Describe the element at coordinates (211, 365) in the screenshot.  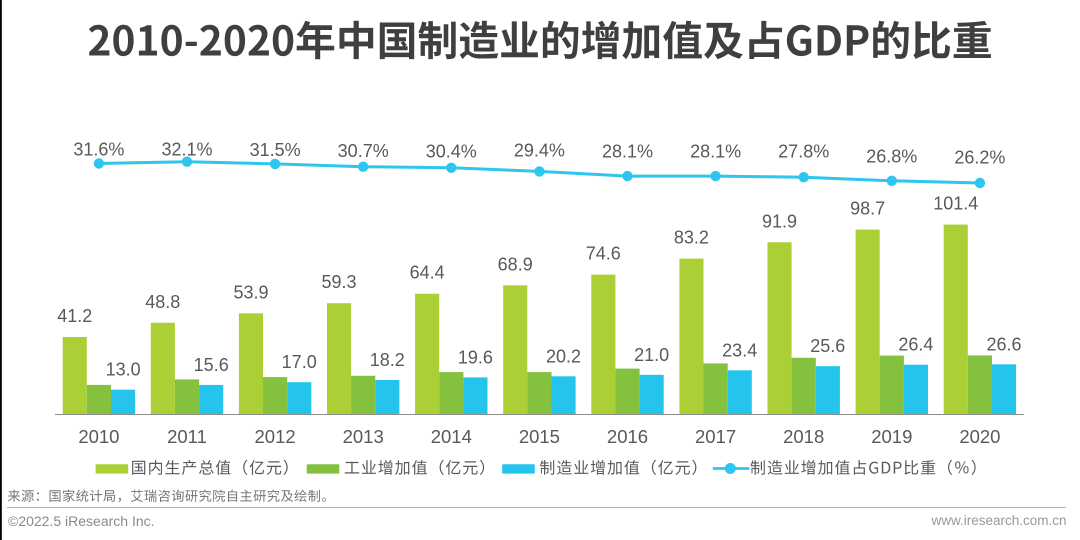
I see `svg-text: 15.6` at that location.